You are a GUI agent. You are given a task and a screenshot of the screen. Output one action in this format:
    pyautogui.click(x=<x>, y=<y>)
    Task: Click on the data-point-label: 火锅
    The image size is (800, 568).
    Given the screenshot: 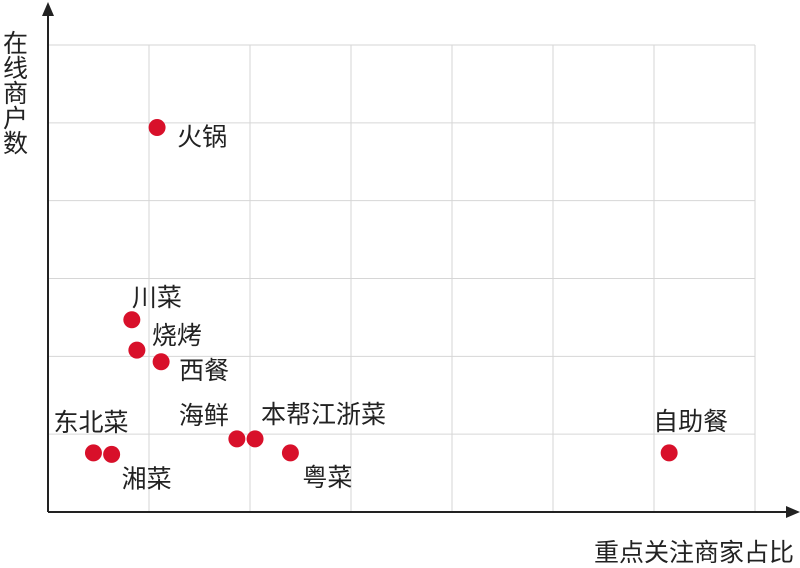 What is the action you would take?
    pyautogui.click(x=202, y=137)
    